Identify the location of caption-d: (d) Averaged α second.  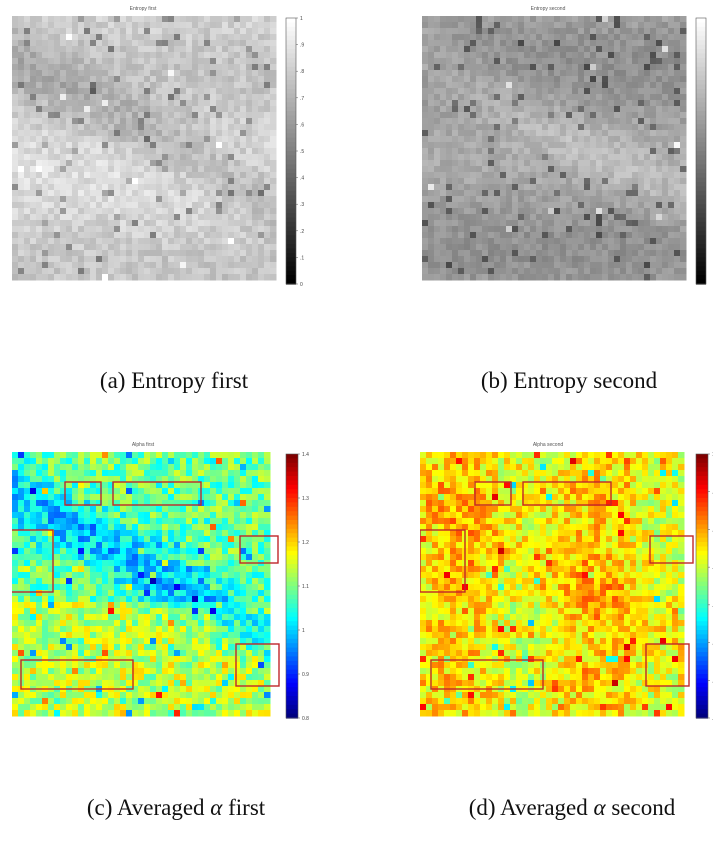
(572, 807).